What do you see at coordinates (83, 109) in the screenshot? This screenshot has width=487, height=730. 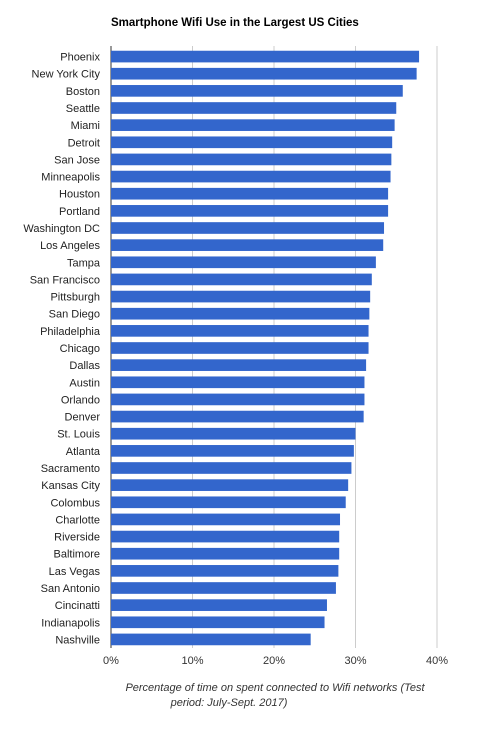 I see `category-label: Seattle` at bounding box center [83, 109].